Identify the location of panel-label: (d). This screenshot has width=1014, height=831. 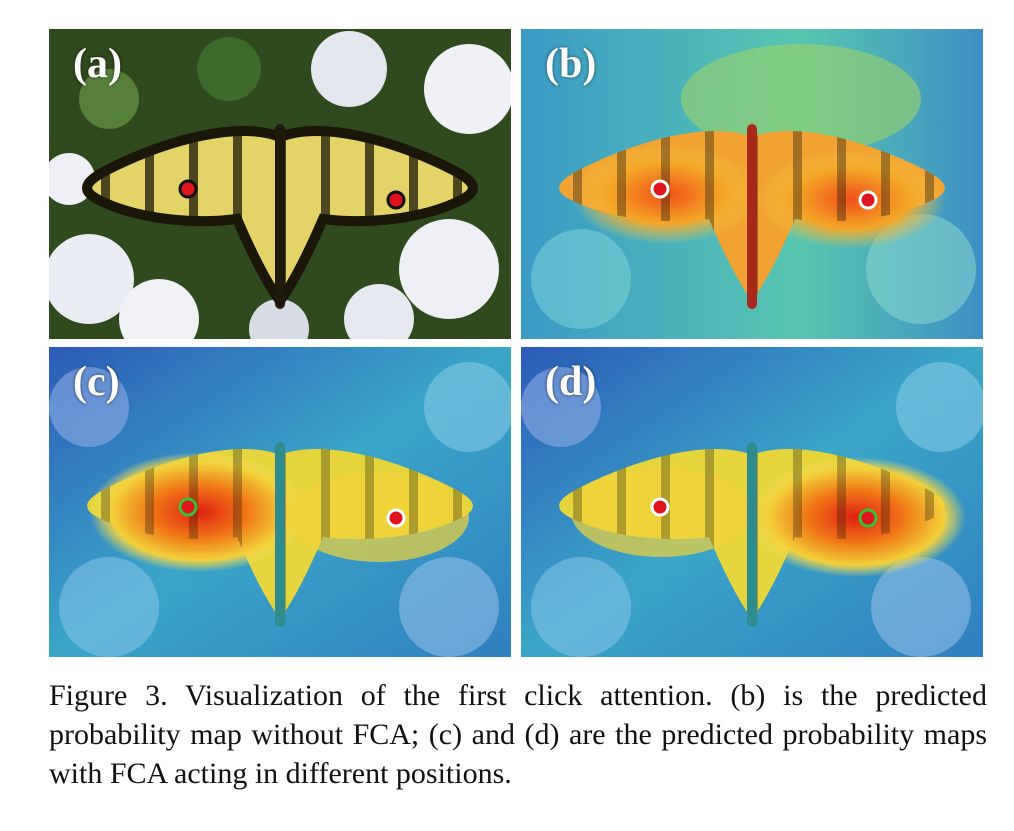
(571, 382).